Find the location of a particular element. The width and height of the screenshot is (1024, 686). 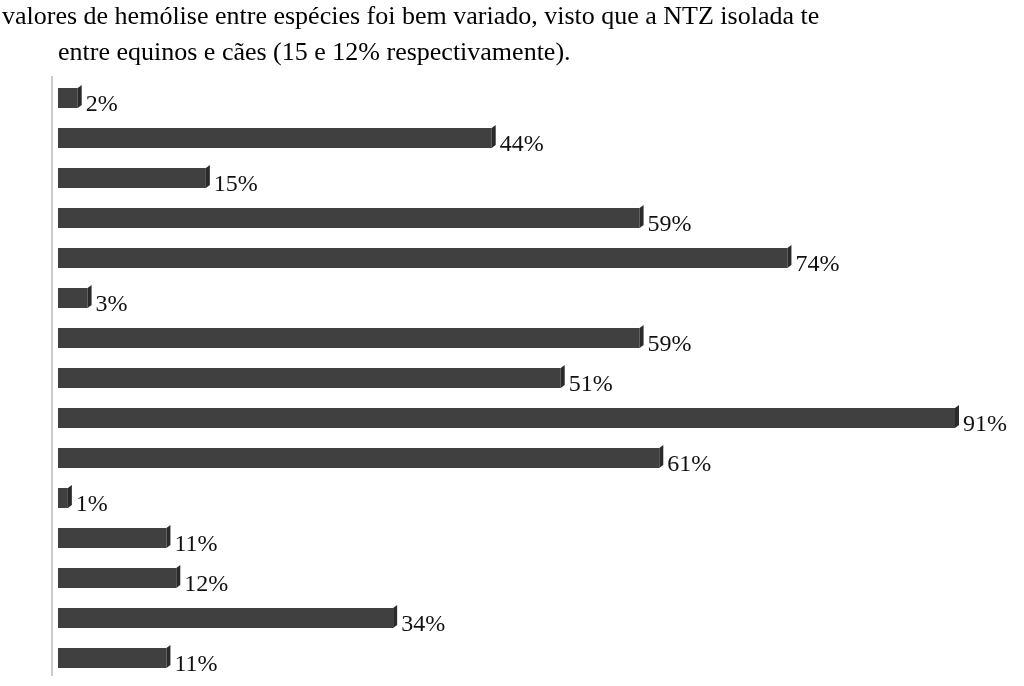

data-label: 91% is located at coordinates (985, 423).